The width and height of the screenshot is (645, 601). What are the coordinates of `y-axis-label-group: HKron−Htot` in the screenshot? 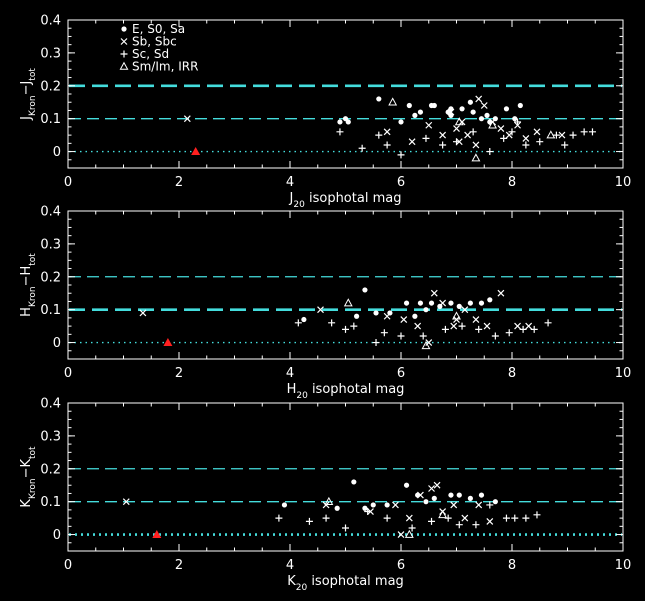 It's located at (28, 285).